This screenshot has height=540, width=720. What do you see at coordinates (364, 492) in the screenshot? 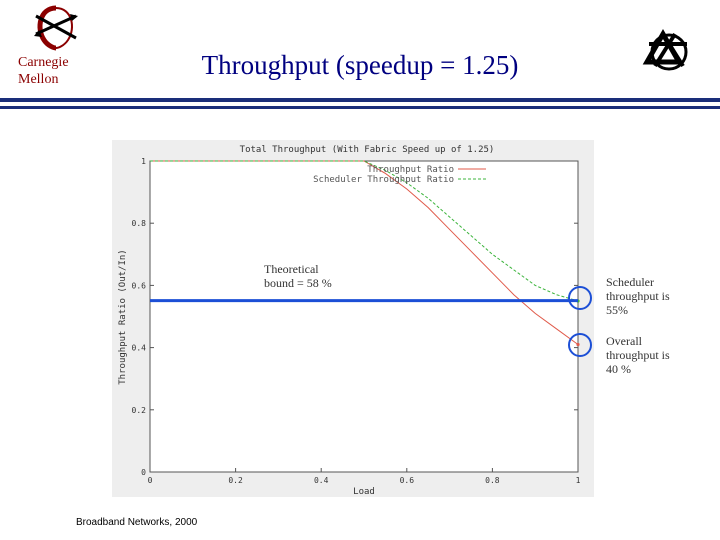
I see `x-axis-label: Load` at bounding box center [364, 492].